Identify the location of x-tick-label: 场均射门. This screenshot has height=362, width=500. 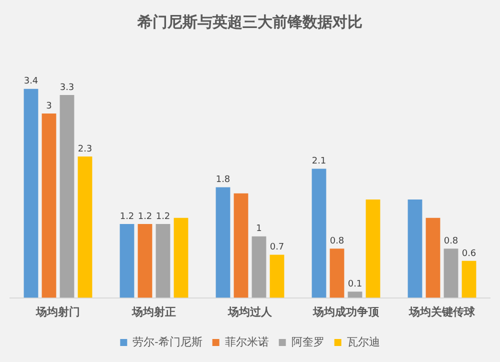
(57, 311).